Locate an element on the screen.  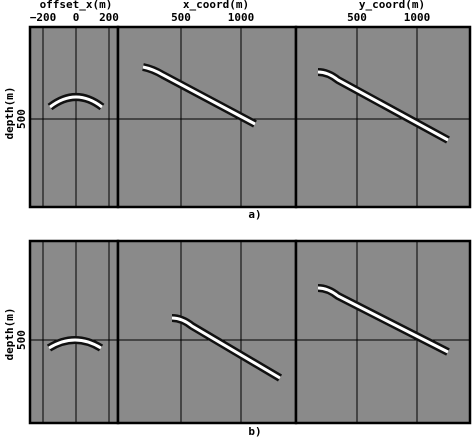
x-tick-label: −200 is located at coordinates (43, 17).